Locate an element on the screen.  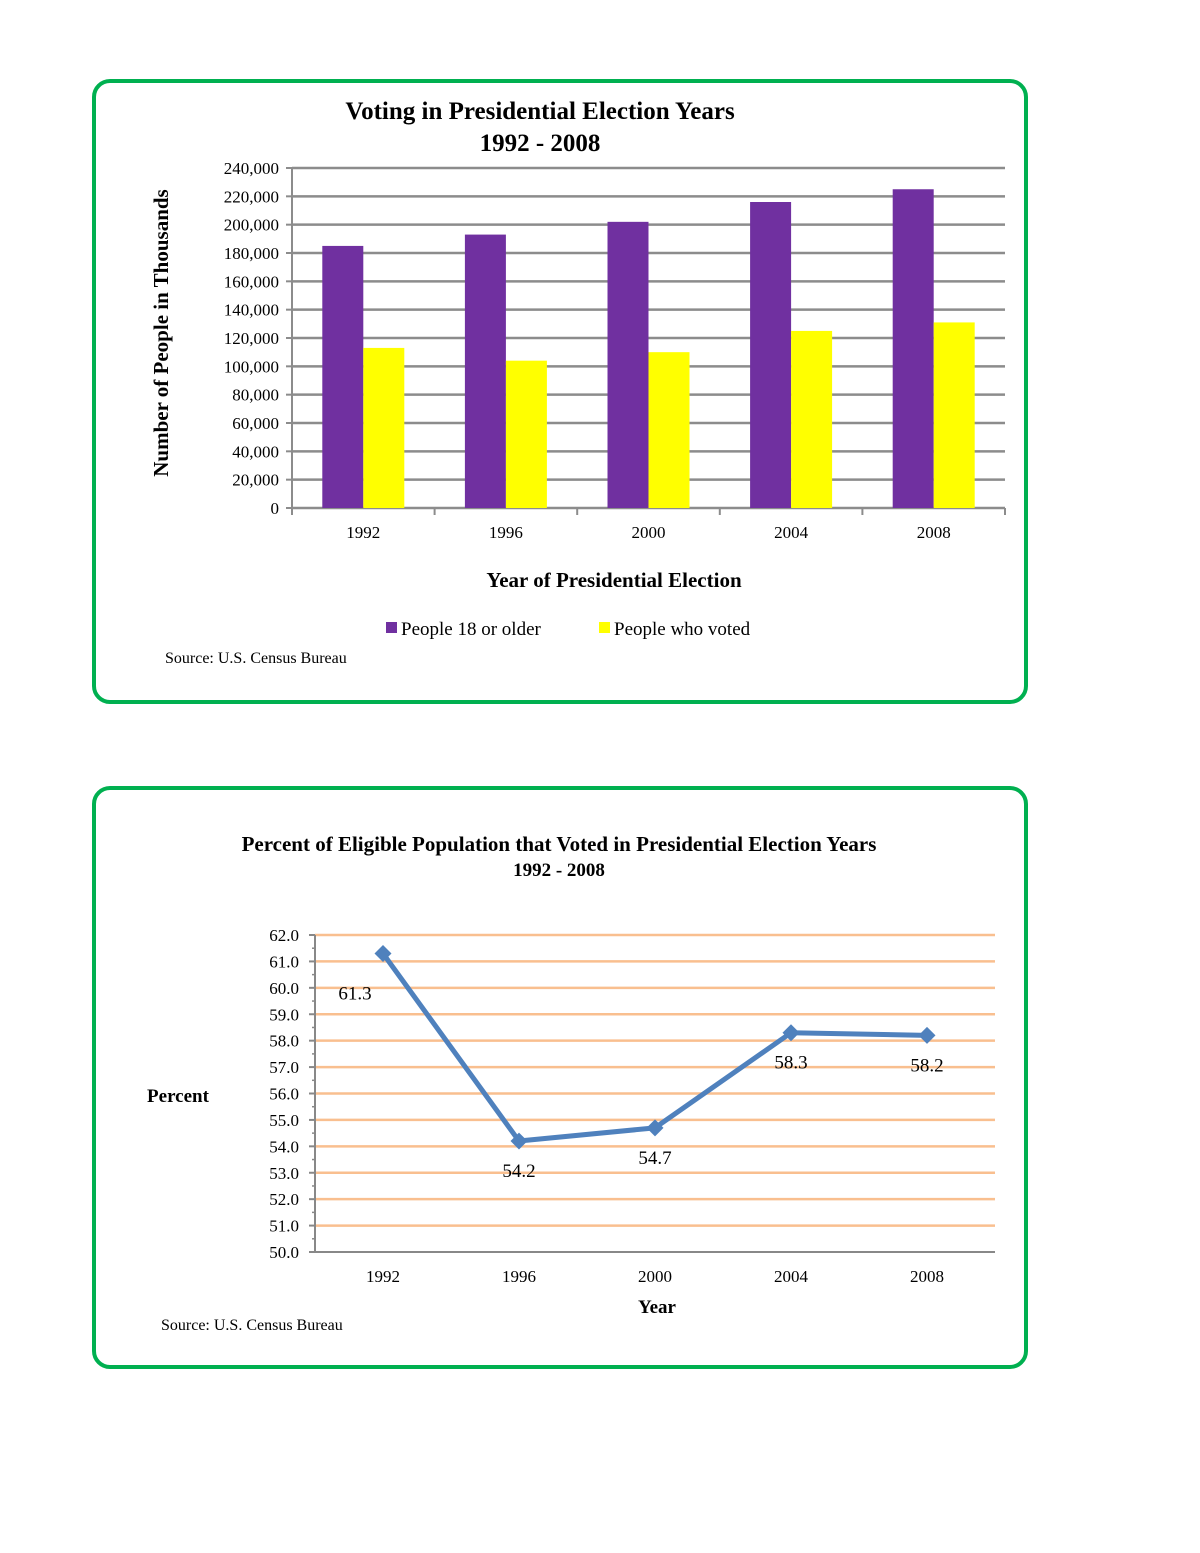
x-axis-label: Year is located at coordinates (657, 1307).